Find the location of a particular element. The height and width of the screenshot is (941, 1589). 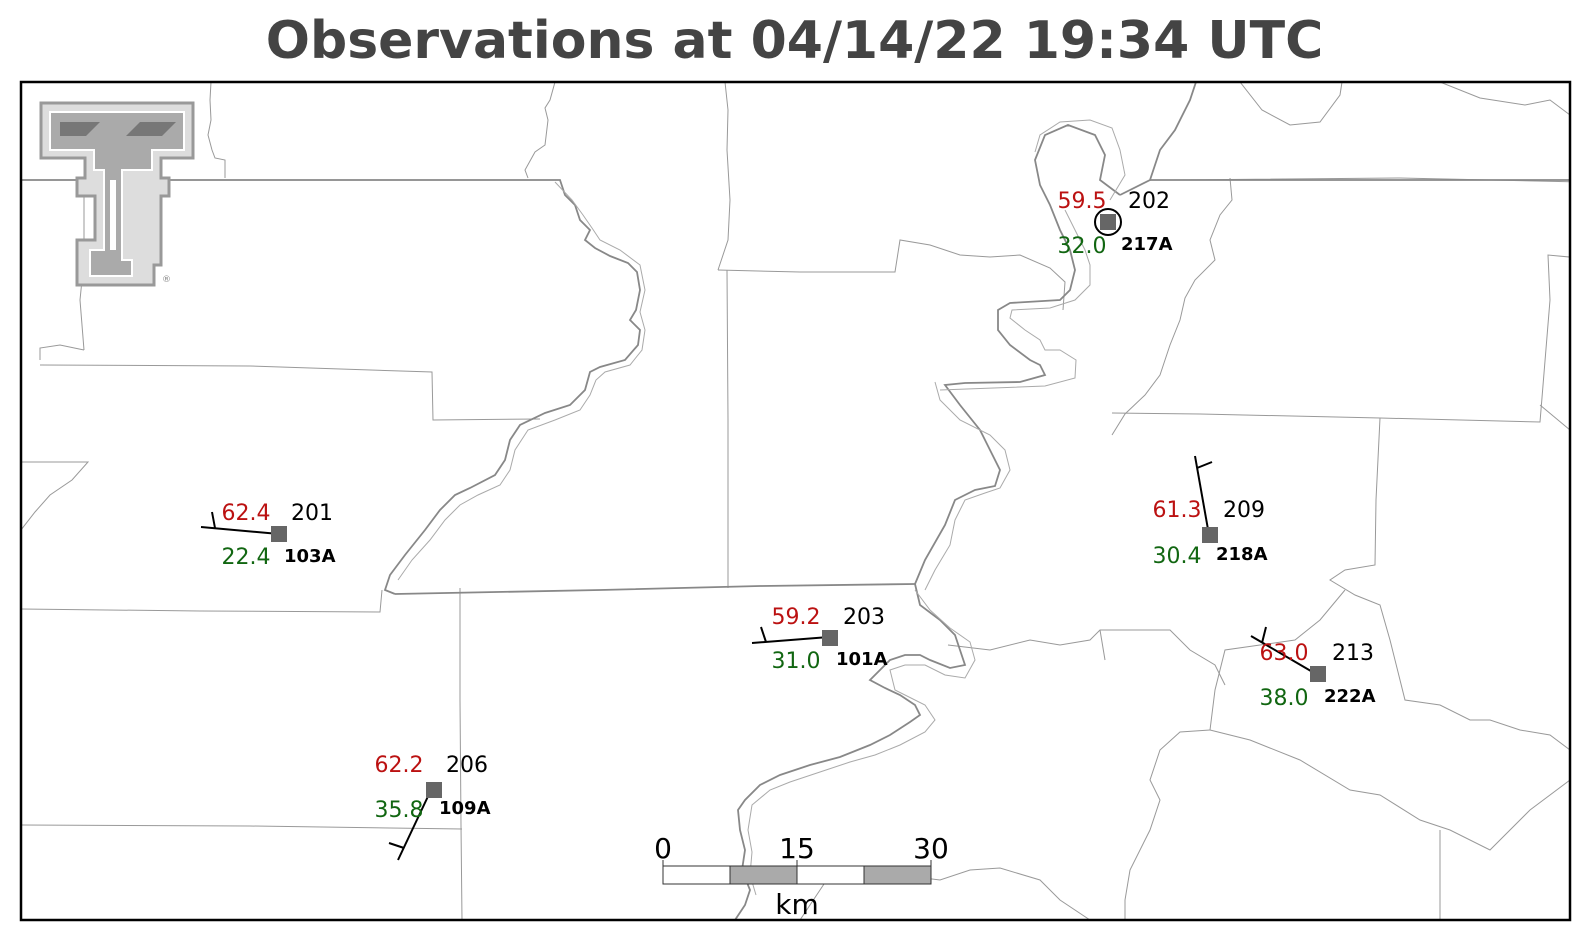

station-222A: 63.0 213 38.0 222A is located at coordinates (1313, 668).